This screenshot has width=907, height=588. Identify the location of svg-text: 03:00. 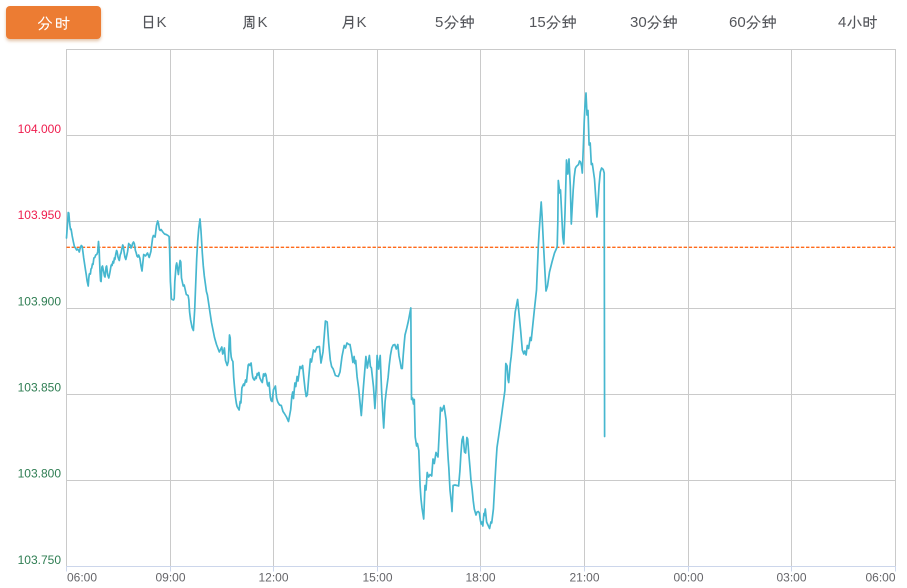
(791, 577).